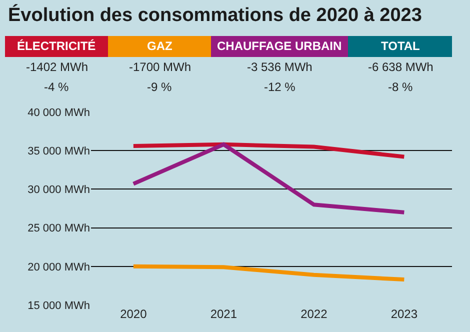  I want to click on category-label: TOTAL, so click(400, 46).